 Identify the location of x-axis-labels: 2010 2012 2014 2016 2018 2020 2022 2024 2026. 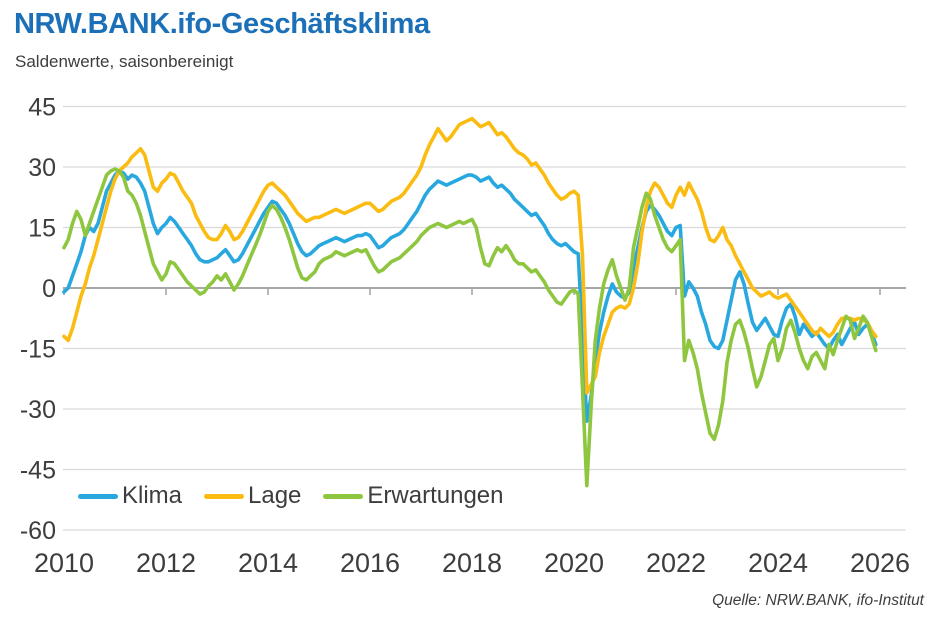
(472, 563).